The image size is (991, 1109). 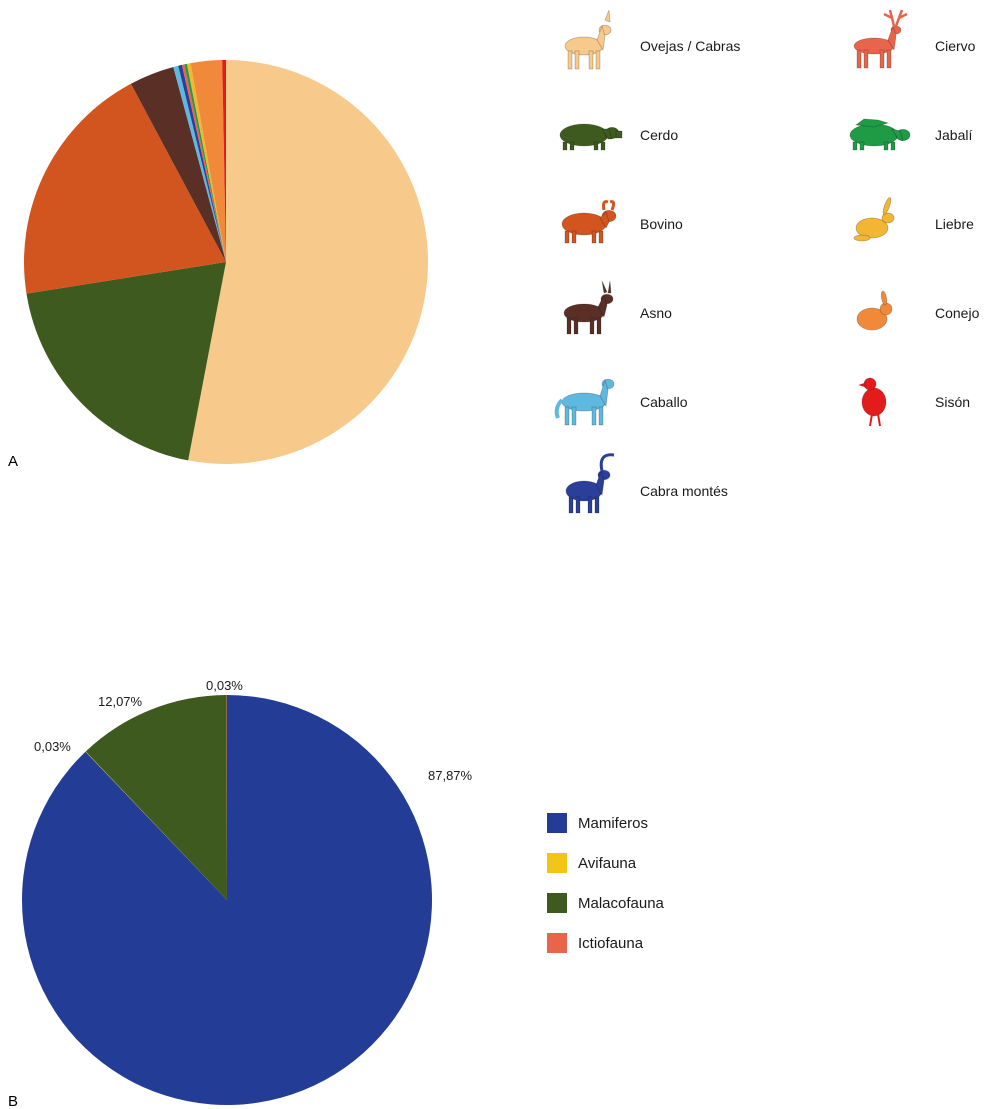 I want to click on pie-a-slice-sison, so click(x=224, y=161).